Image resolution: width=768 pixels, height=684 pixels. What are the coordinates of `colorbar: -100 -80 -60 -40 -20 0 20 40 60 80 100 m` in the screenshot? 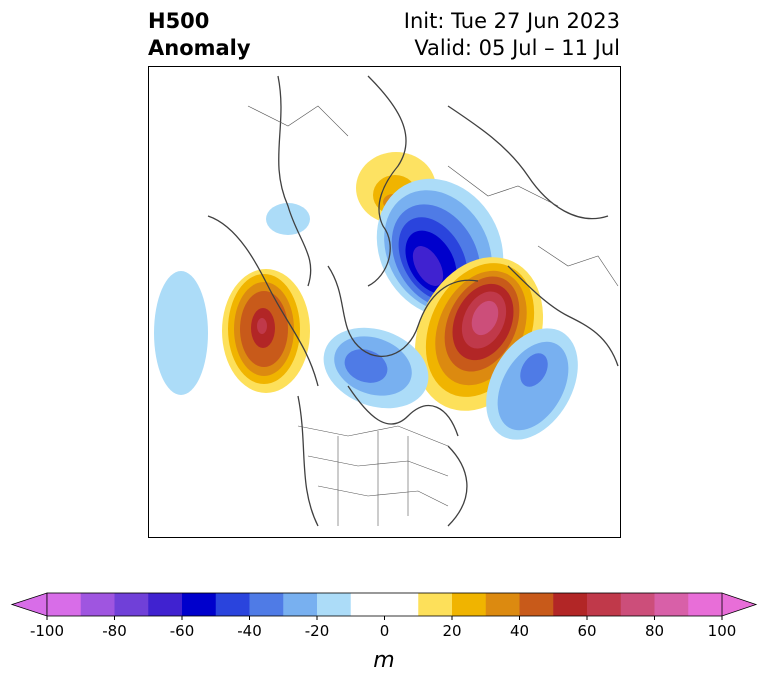 It's located at (384, 632).